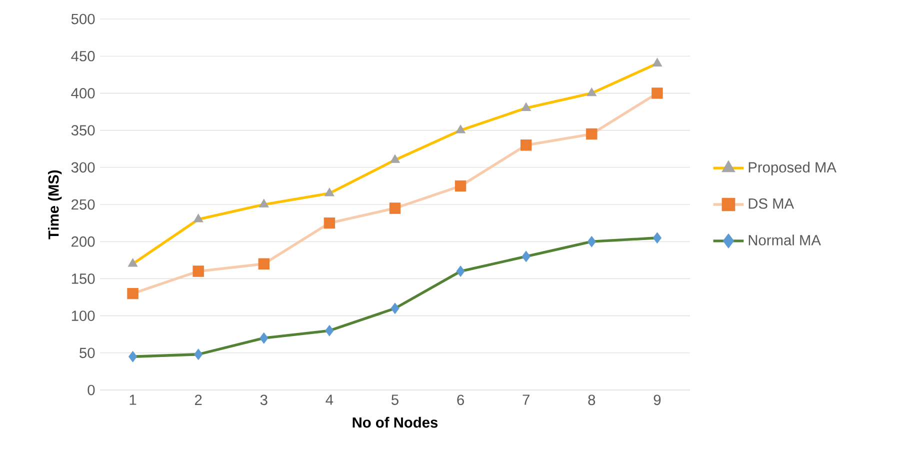 The height and width of the screenshot is (461, 920). I want to click on y-tick-label: 450, so click(83, 56).